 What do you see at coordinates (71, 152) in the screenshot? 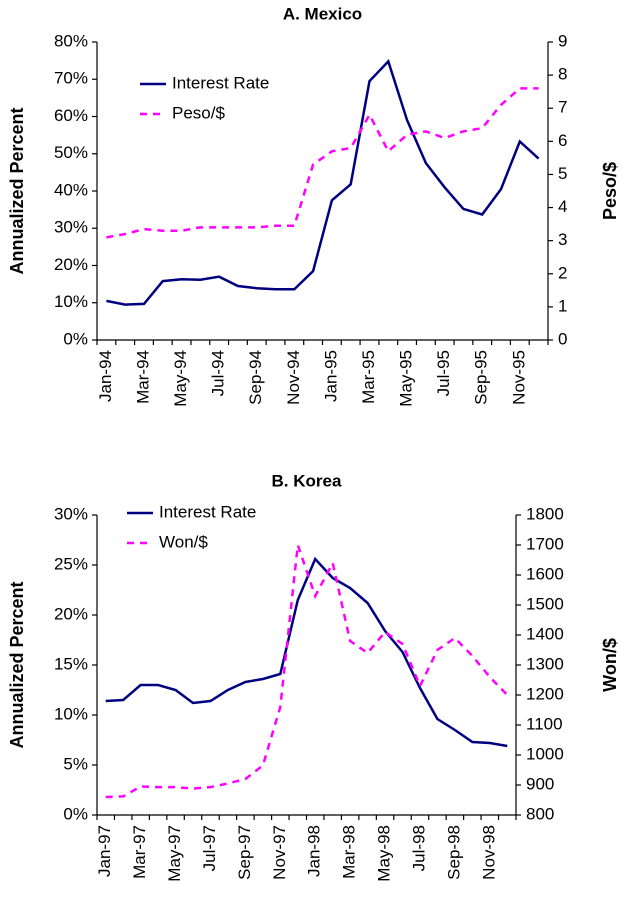
I see `y-tick-label: 50%` at bounding box center [71, 152].